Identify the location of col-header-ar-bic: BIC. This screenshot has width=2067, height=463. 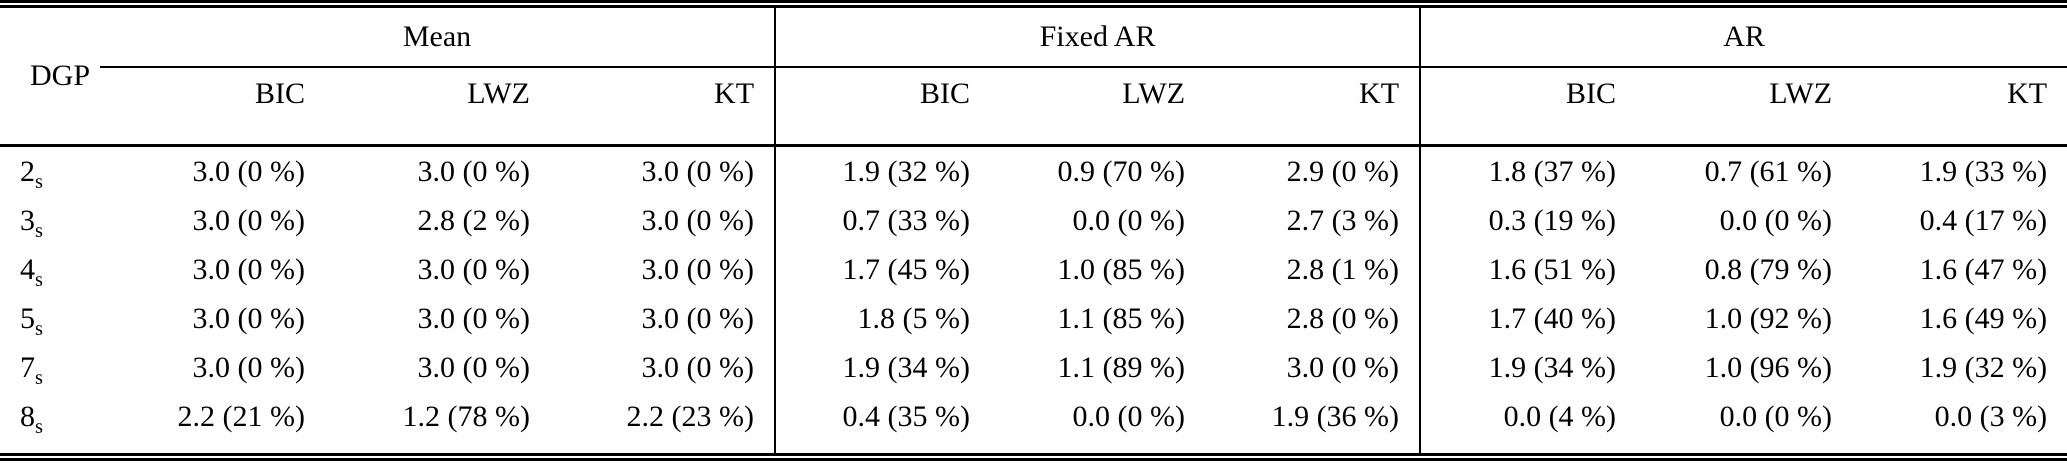
(1528, 107).